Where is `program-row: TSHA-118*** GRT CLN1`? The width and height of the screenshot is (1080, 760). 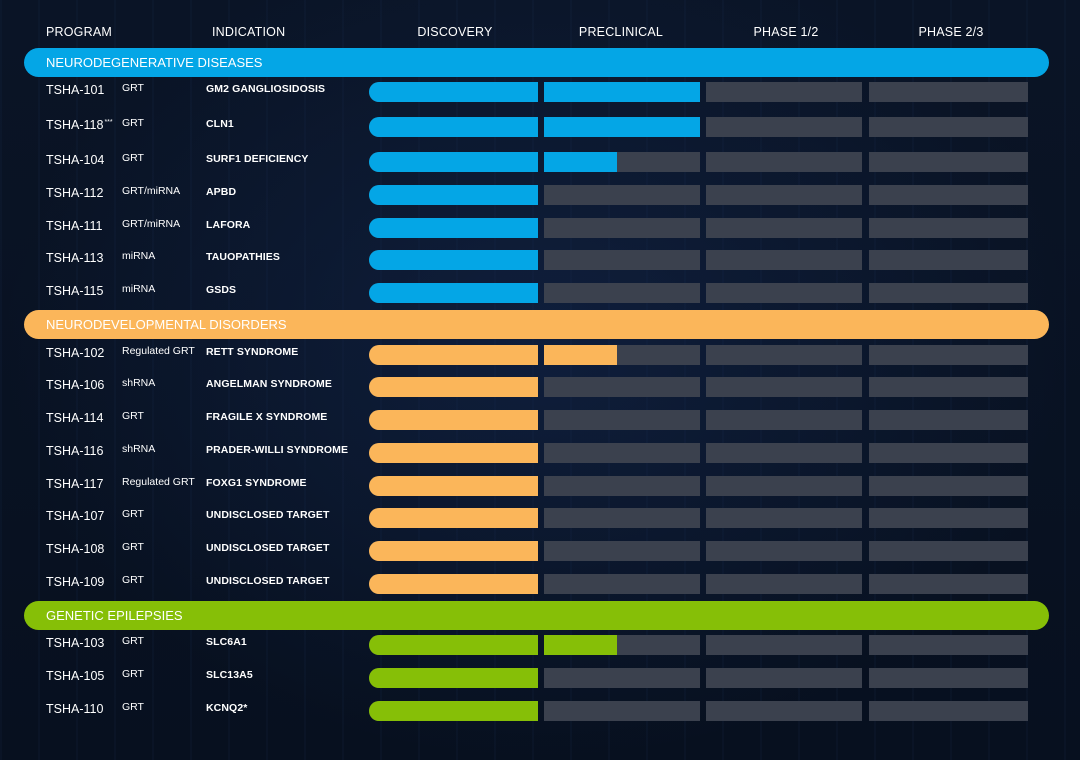
program-row: TSHA-118*** GRT CLN1 is located at coordinates (540, 127).